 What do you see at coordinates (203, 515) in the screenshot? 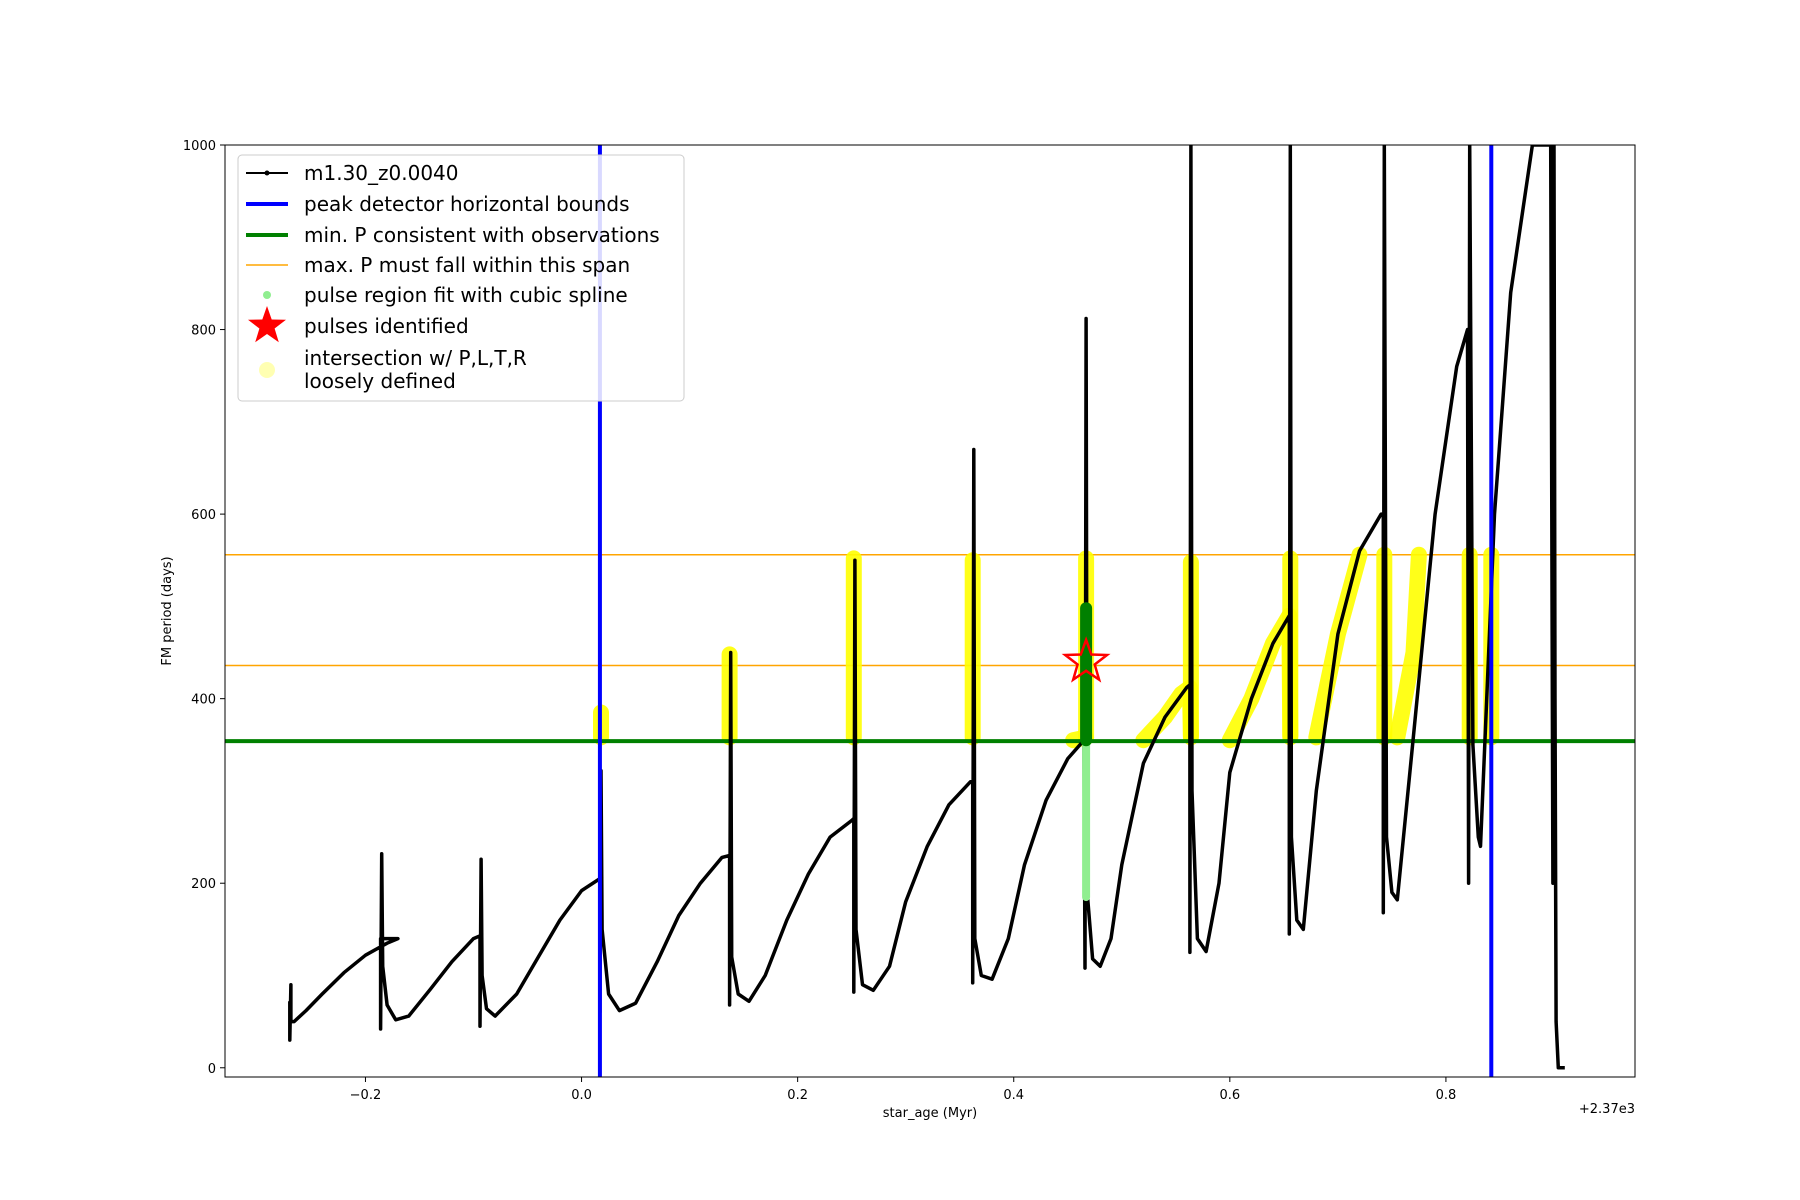
I see `y-tick-label-3: 600` at bounding box center [203, 515].